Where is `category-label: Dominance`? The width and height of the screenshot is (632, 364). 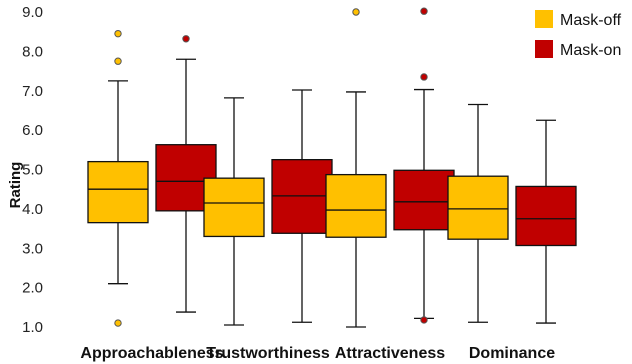 category-label: Dominance is located at coordinates (512, 353).